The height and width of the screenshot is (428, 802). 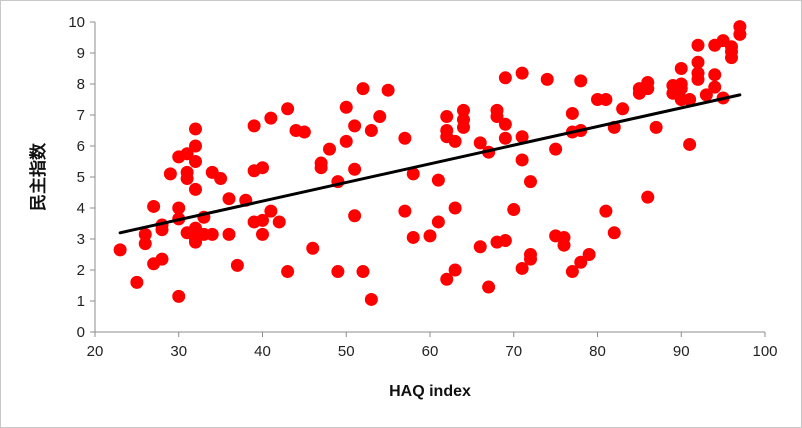 What do you see at coordinates (178, 351) in the screenshot?
I see `x-tick-label: 30` at bounding box center [178, 351].